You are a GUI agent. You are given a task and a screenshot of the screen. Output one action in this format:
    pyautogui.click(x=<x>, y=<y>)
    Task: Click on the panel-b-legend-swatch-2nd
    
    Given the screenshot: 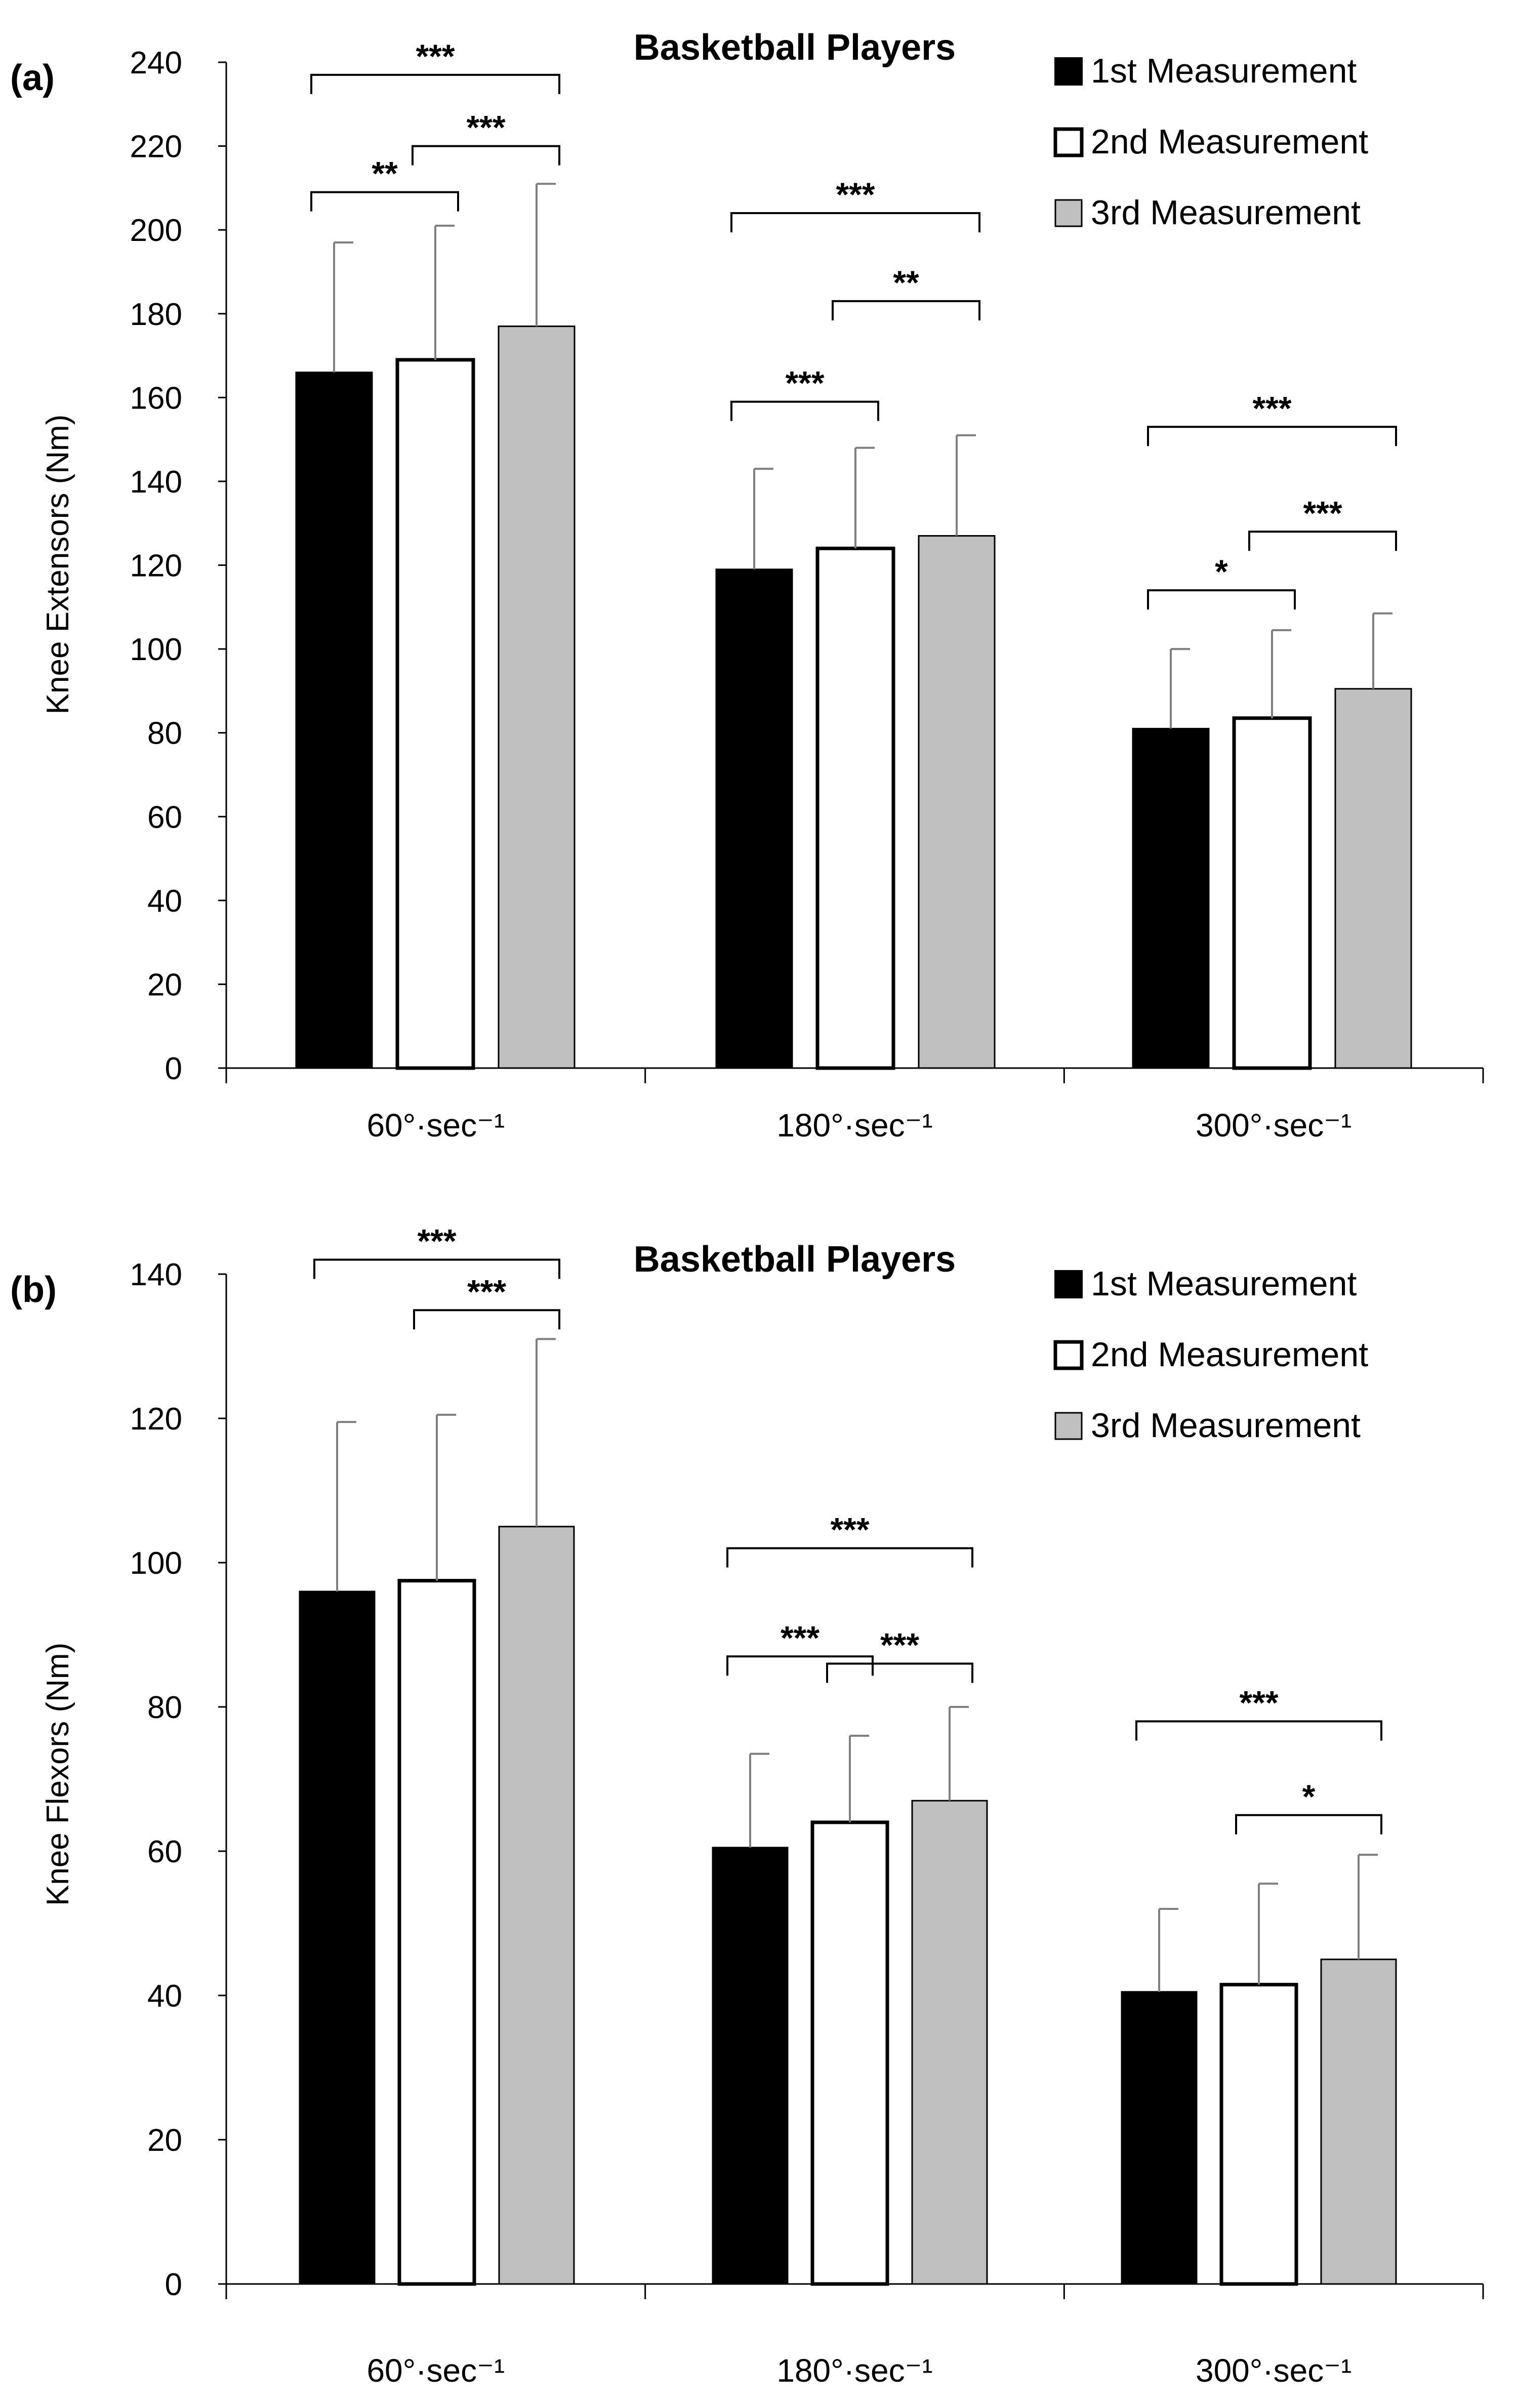 What is the action you would take?
    pyautogui.click(x=1068, y=1355)
    